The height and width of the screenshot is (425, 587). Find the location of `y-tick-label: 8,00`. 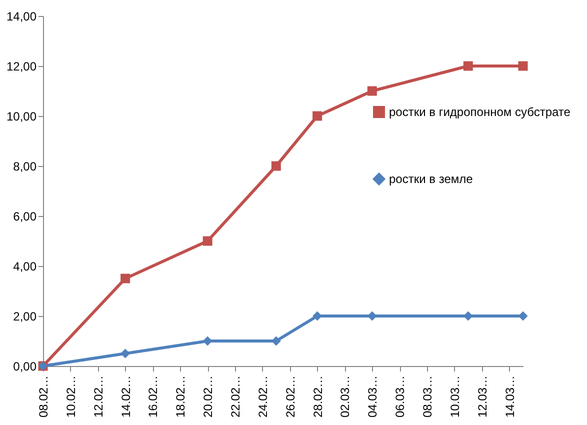

y-tick-label: 8,00 is located at coordinates (25, 167).